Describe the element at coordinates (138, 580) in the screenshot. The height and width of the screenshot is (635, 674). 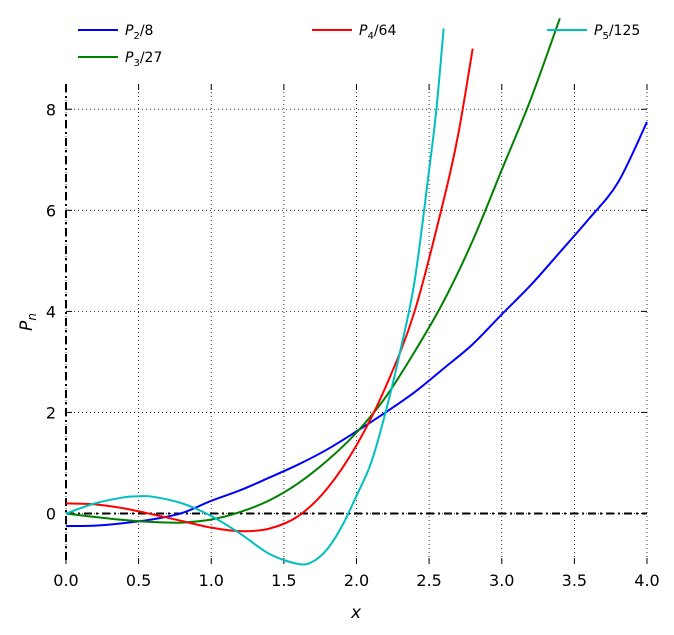
I see `x-tick-label: 0.5` at that location.